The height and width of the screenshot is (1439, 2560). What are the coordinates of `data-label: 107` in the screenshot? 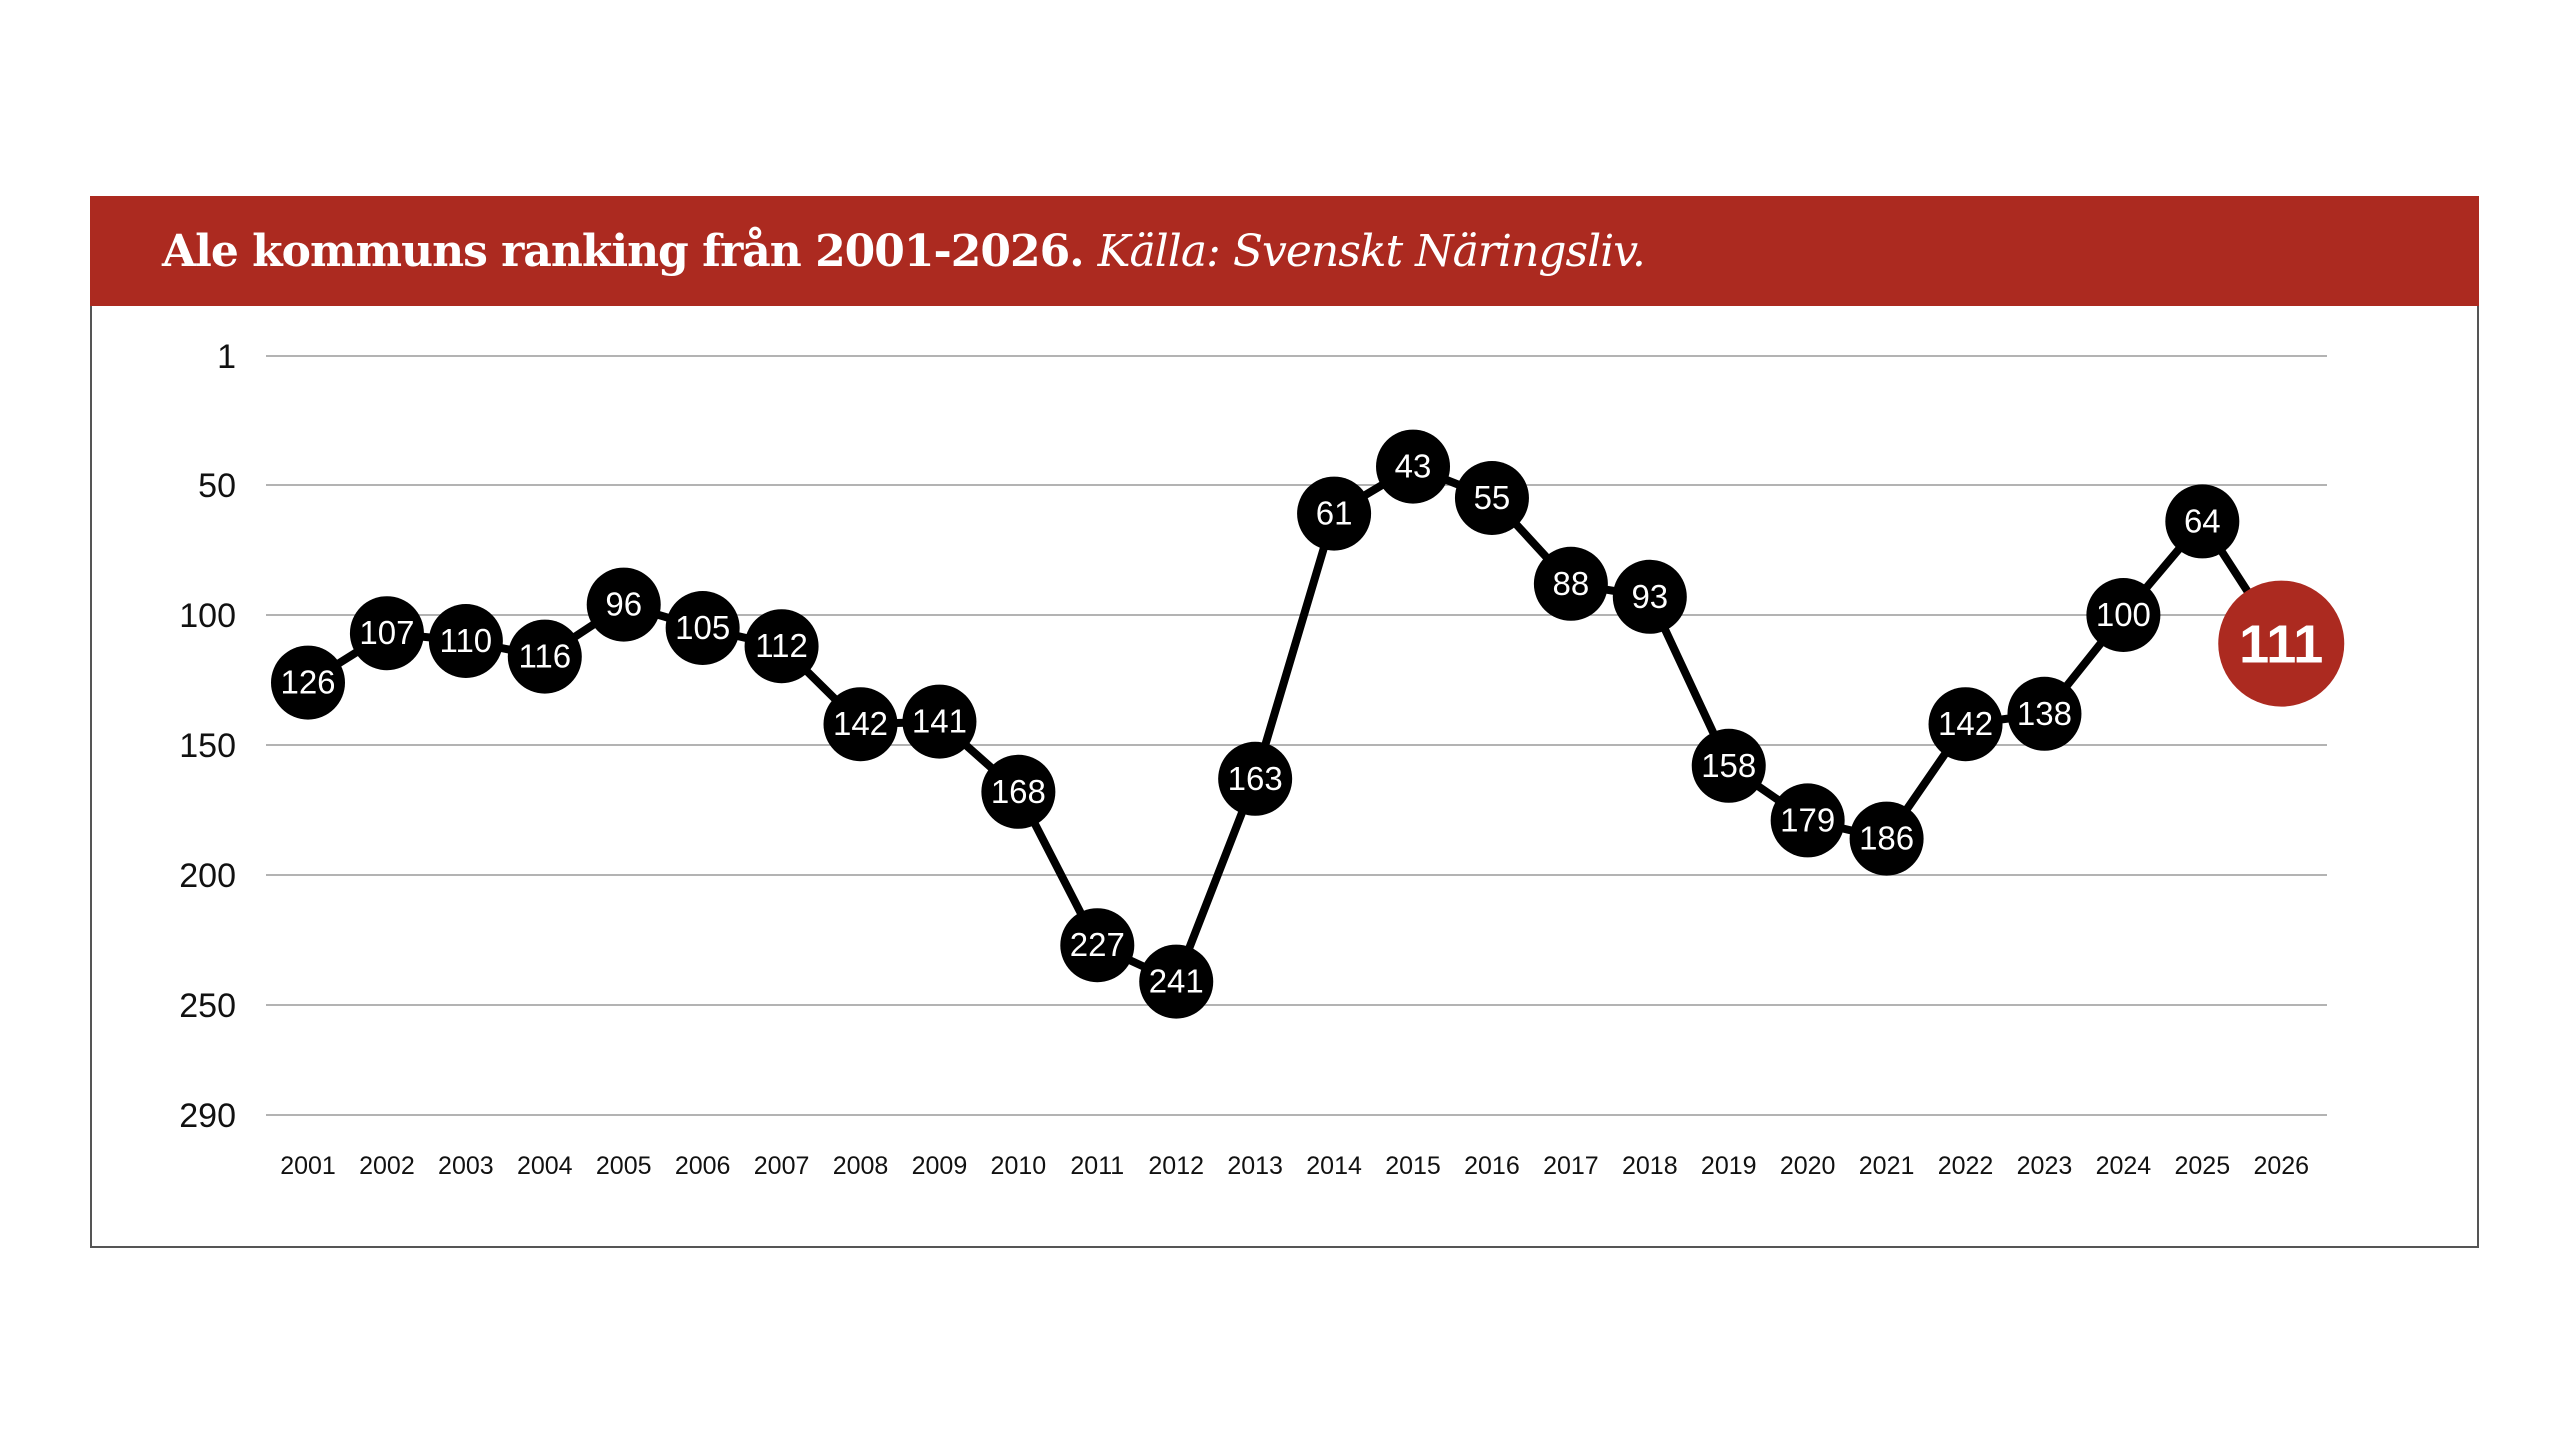 It's located at (386, 632).